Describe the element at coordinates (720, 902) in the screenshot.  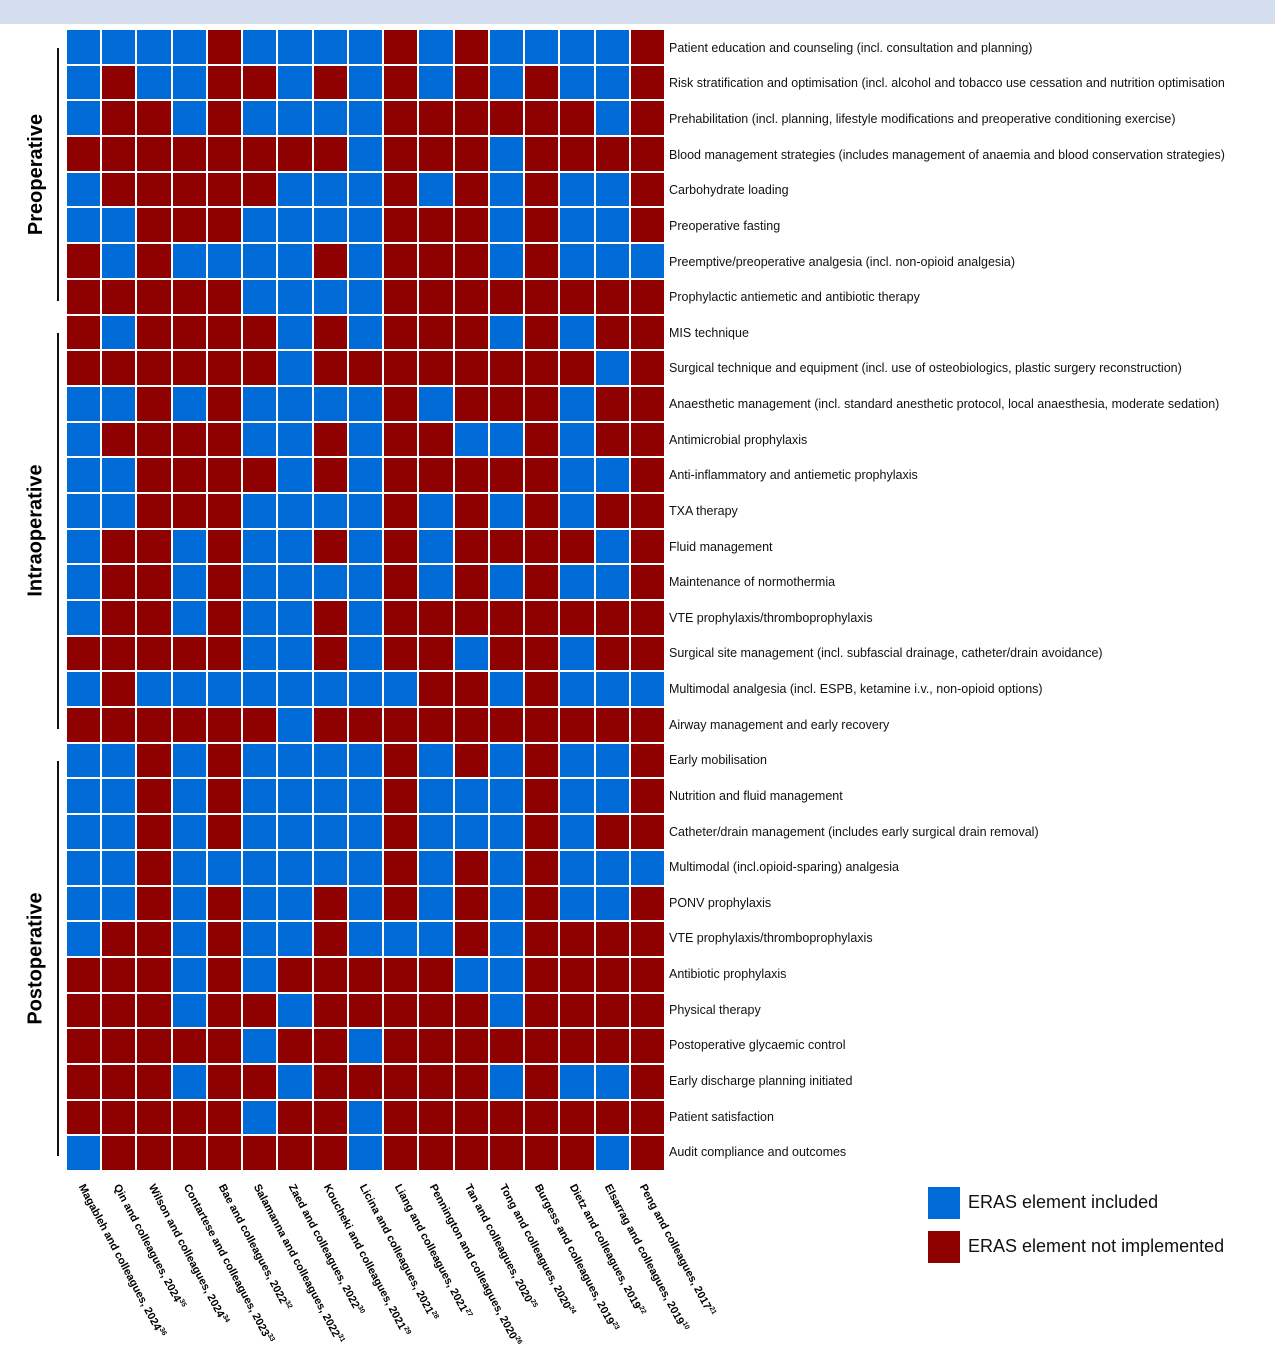
I see `row-label: PONV prophylaxis` at that location.